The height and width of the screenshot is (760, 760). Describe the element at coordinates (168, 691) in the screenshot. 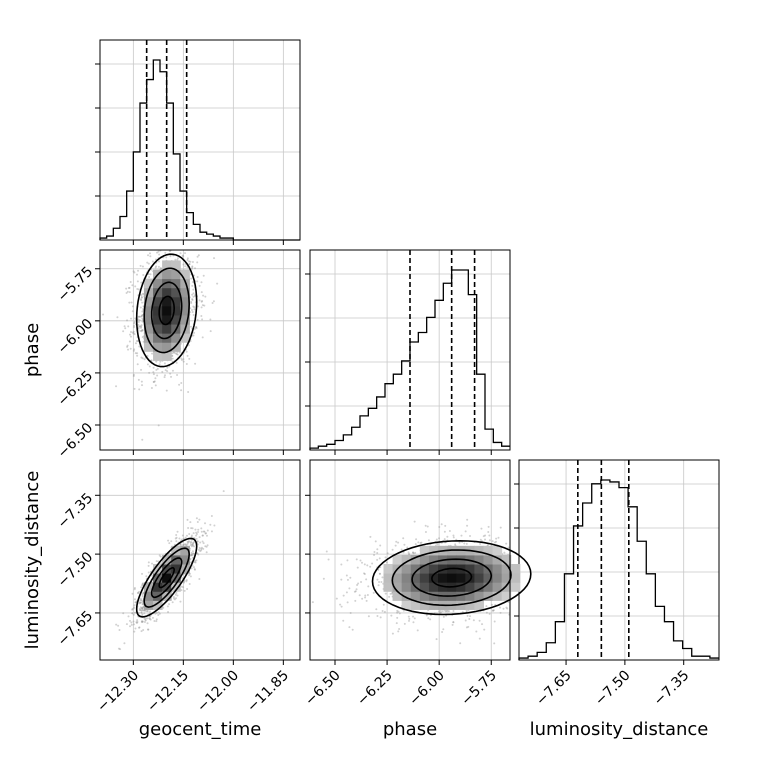

I see `x-tick-label: −12.15` at that location.